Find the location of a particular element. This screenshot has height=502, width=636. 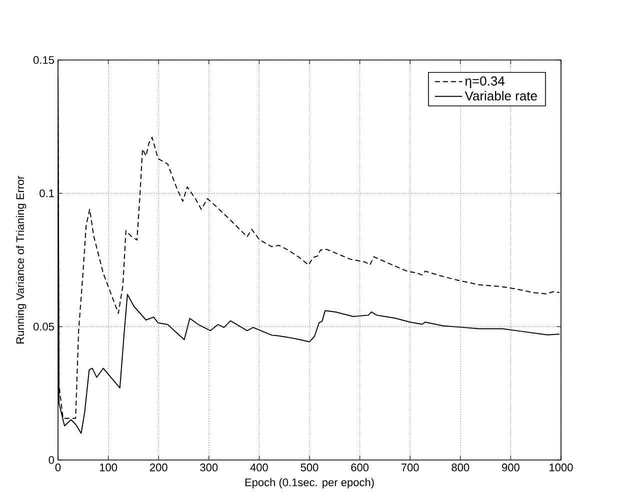

x-tick-label: 800 is located at coordinates (461, 468).